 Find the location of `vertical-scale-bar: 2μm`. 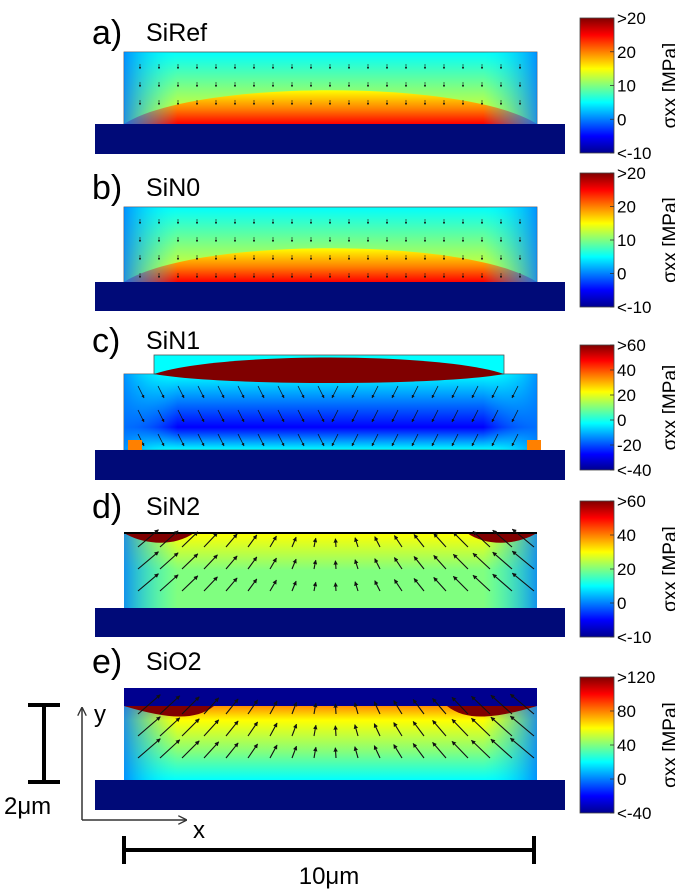

vertical-scale-bar: 2μm is located at coordinates (32, 761).